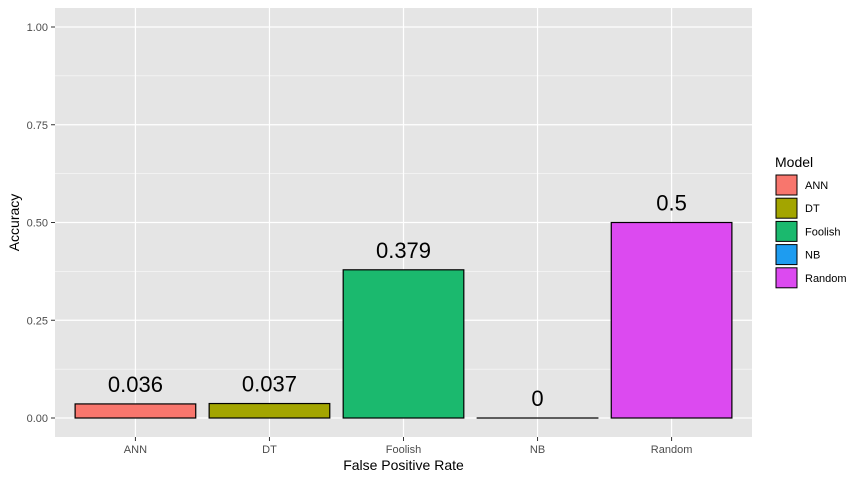 This screenshot has height=480, width=864. I want to click on x-axis-title: False Positive Rate, so click(403, 465).